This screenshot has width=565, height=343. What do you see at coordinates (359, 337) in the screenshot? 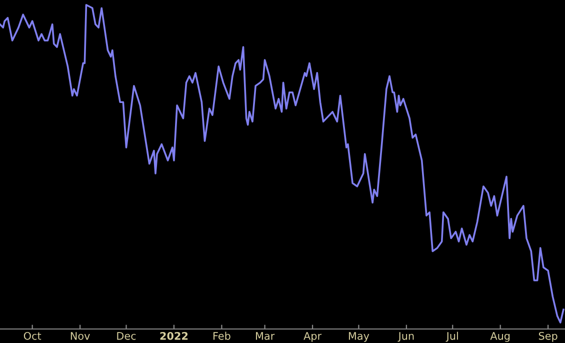
I see `x-tick-label: May` at bounding box center [359, 337].